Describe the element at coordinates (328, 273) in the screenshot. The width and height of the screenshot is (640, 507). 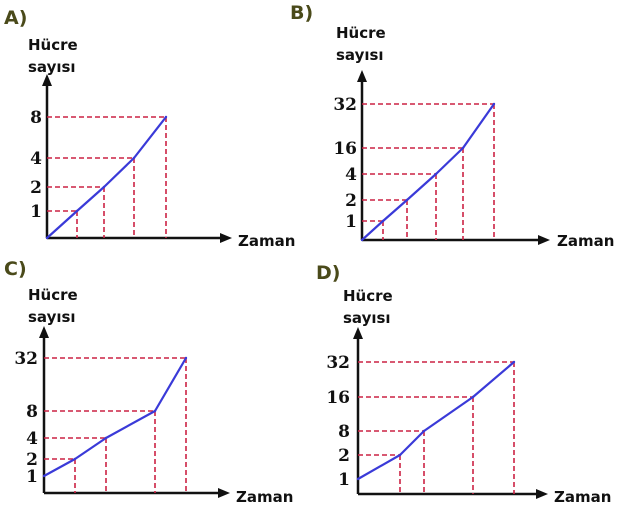
I see `option-label: D)` at that location.